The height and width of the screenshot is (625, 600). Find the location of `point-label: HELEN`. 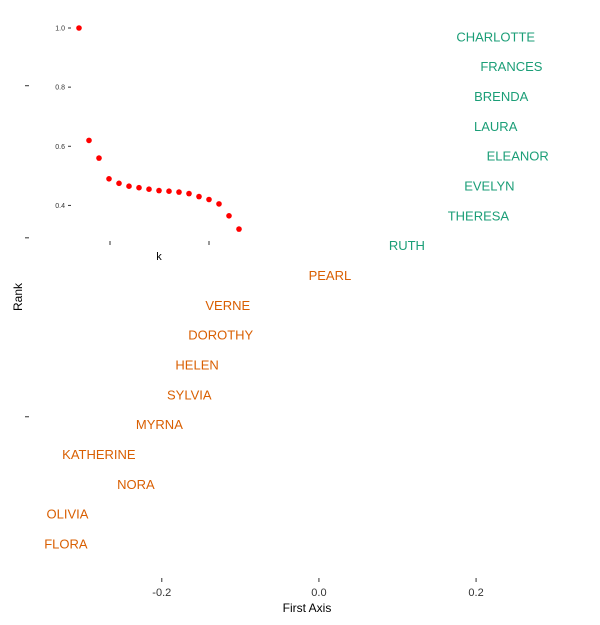

point-label: HELEN is located at coordinates (196, 365).